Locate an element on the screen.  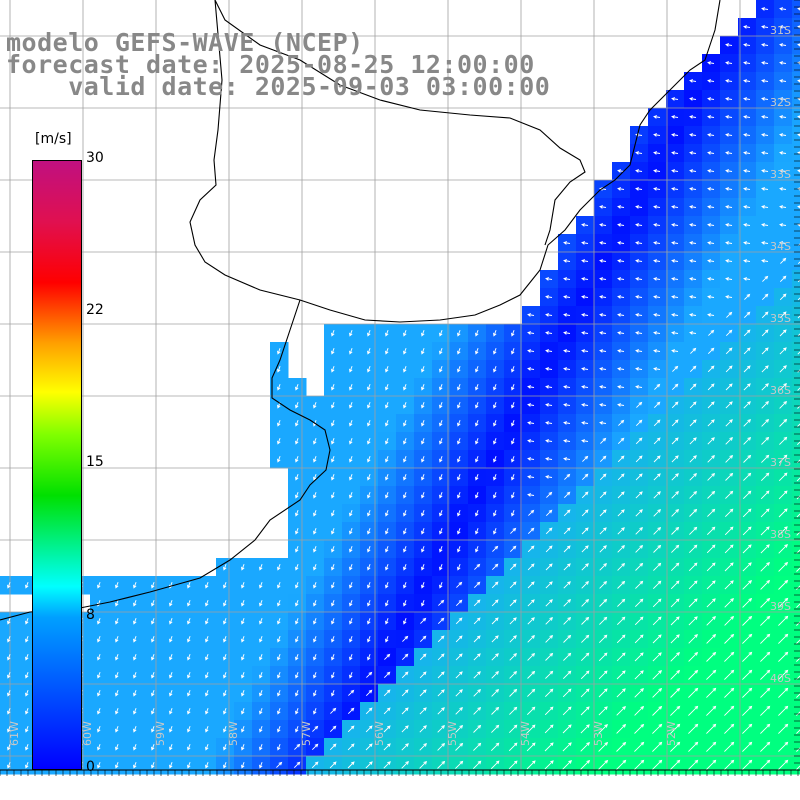
lat-label: 40S is located at coordinates (780, 678).